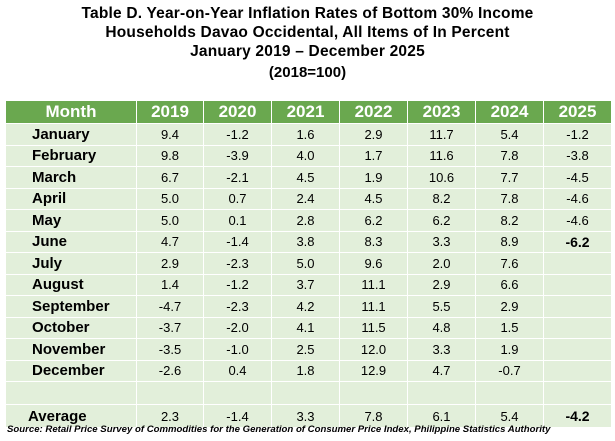  What do you see at coordinates (308, 284) in the screenshot?
I see `table-row: August 1.4 -1.2 3.7 11.1 2.9 6.6` at bounding box center [308, 284].